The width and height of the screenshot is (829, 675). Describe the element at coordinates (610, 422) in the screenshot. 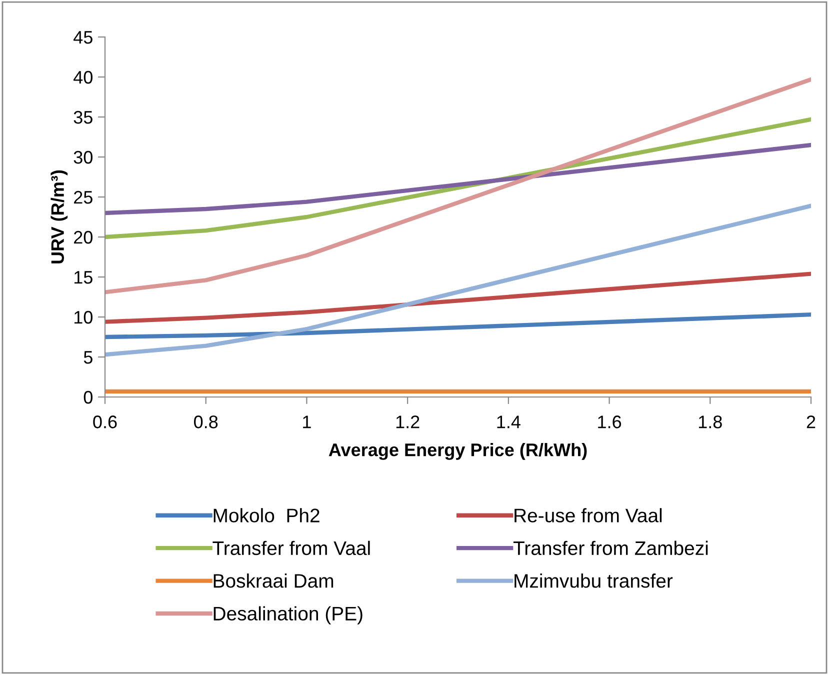

I see `x-tick-label: 1.6` at that location.